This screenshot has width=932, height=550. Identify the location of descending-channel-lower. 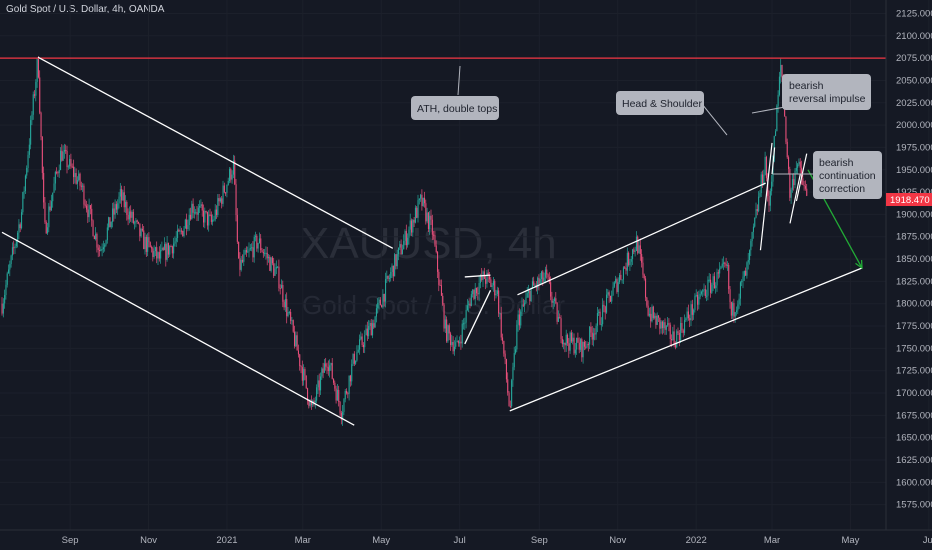
(178, 328).